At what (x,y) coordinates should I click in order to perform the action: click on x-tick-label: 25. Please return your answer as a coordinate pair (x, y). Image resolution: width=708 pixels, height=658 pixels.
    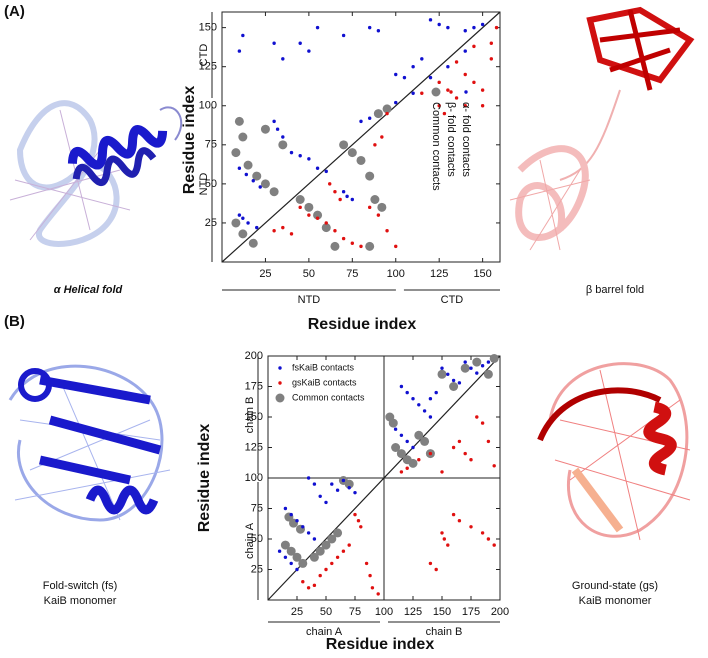
    Looking at the image, I should click on (297, 612).